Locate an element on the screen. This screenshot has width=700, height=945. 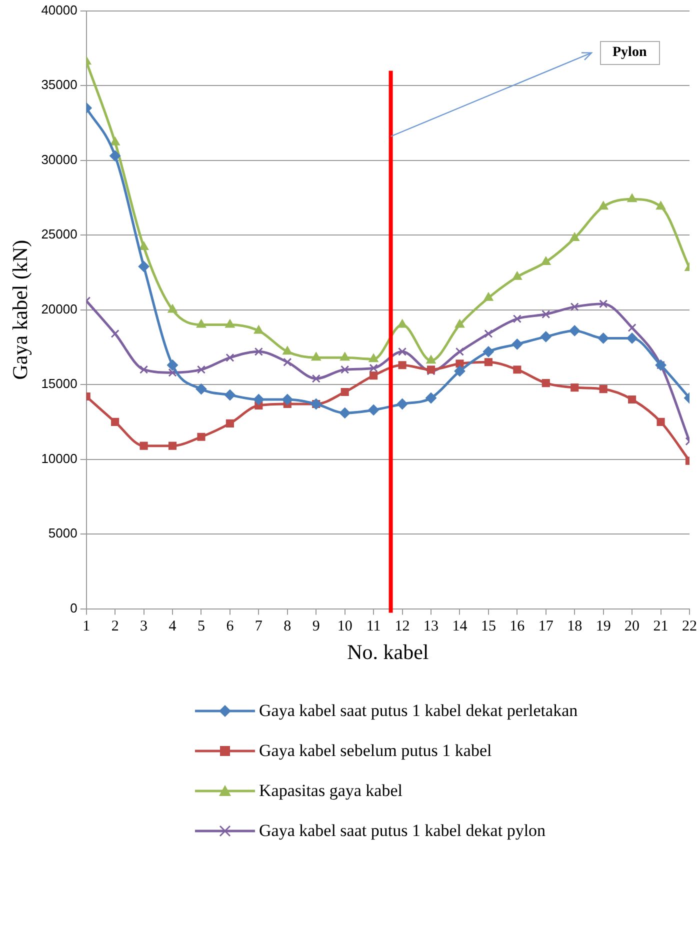
x-tick-label: 5 is located at coordinates (201, 626).